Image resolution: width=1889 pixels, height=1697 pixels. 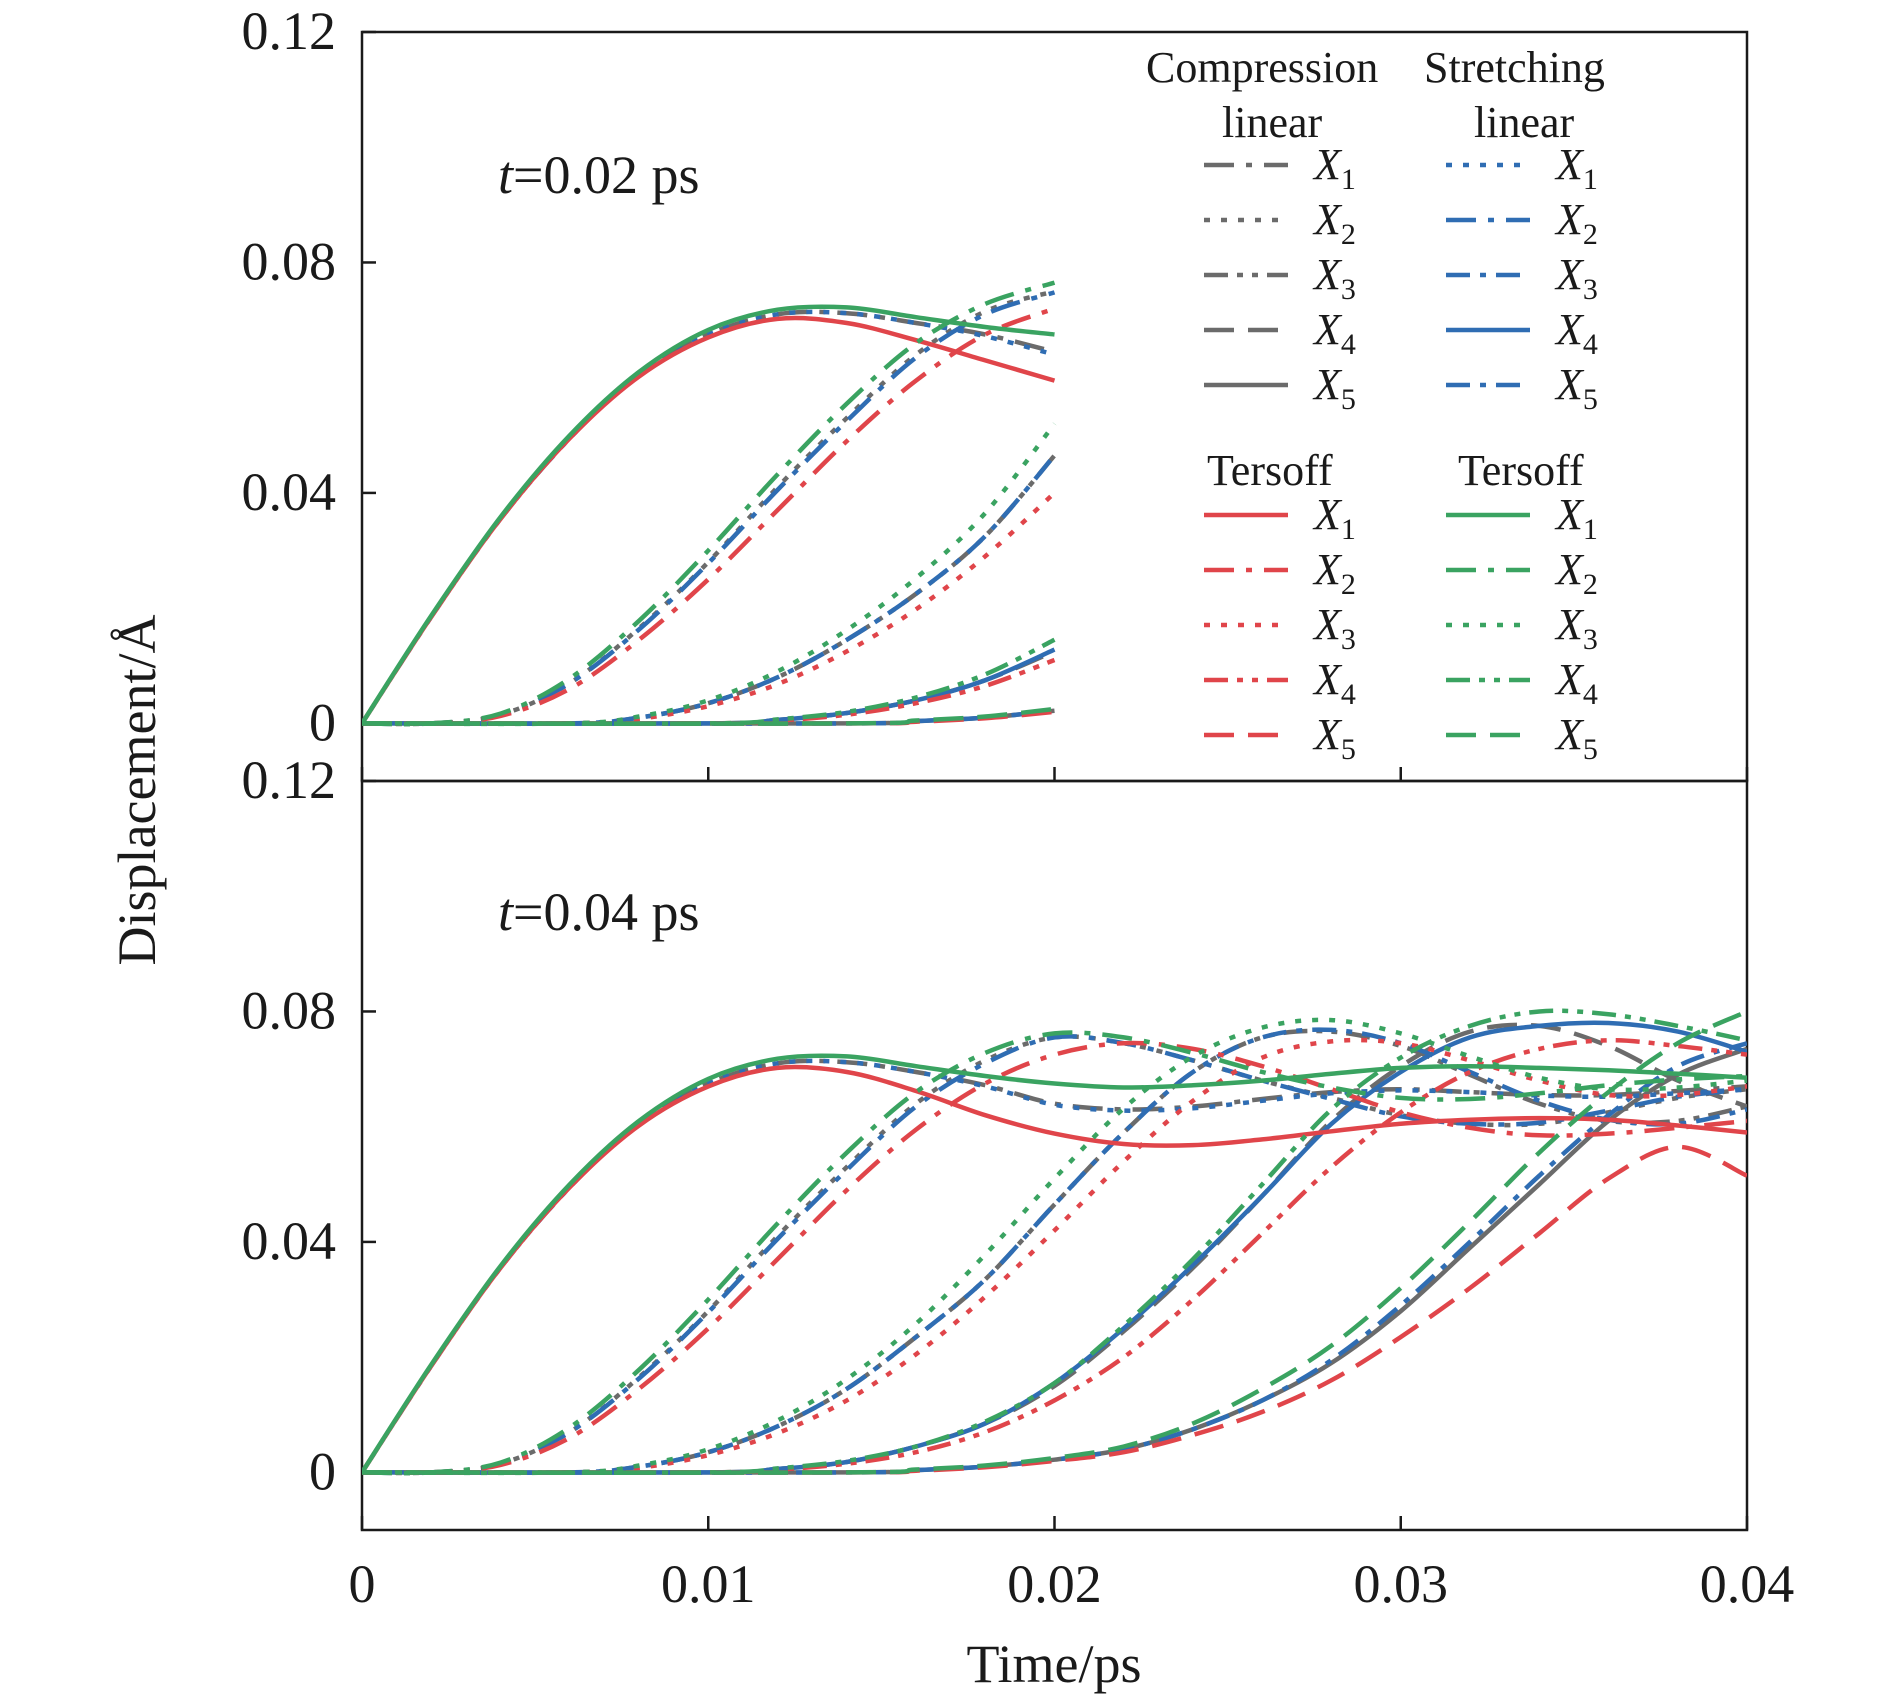 I want to click on series-line-compression-tersoff-x1, so click(x=709, y=520).